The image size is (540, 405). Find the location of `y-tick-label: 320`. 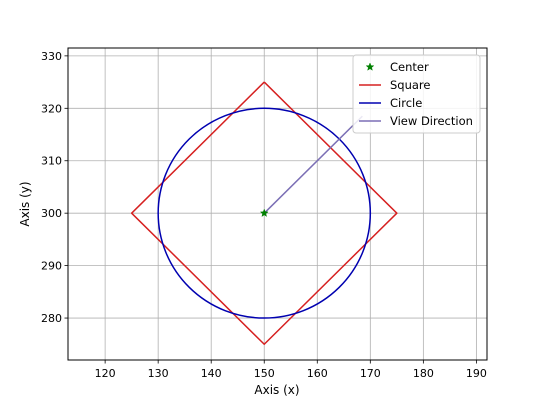

y-tick-label: 320 is located at coordinates (51, 108).